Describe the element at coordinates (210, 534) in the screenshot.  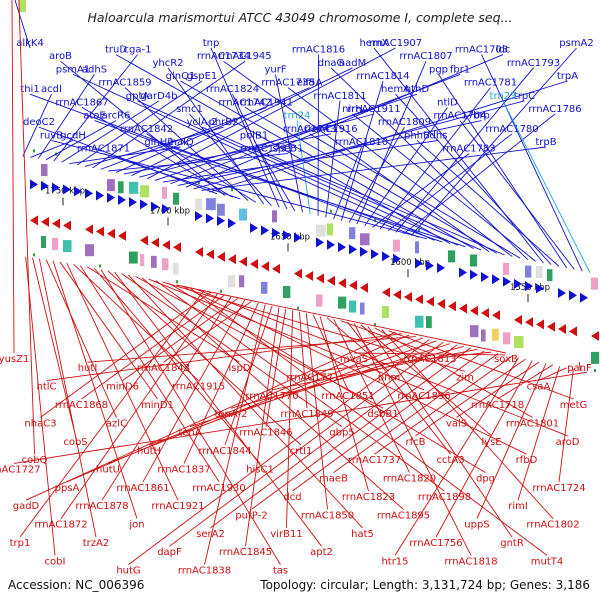
I see `gene-label: serA2` at that location.